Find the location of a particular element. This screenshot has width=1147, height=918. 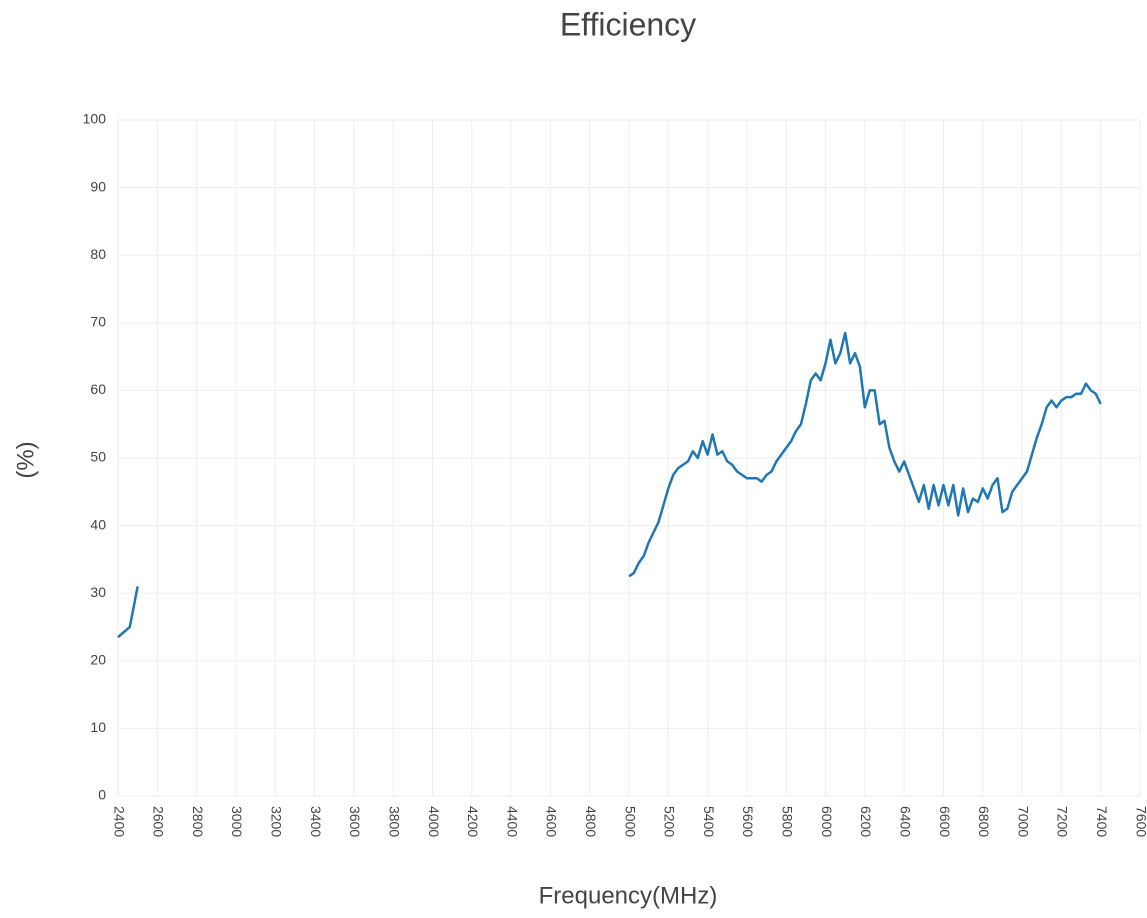

x-tick-label: 6200 is located at coordinates (866, 821).